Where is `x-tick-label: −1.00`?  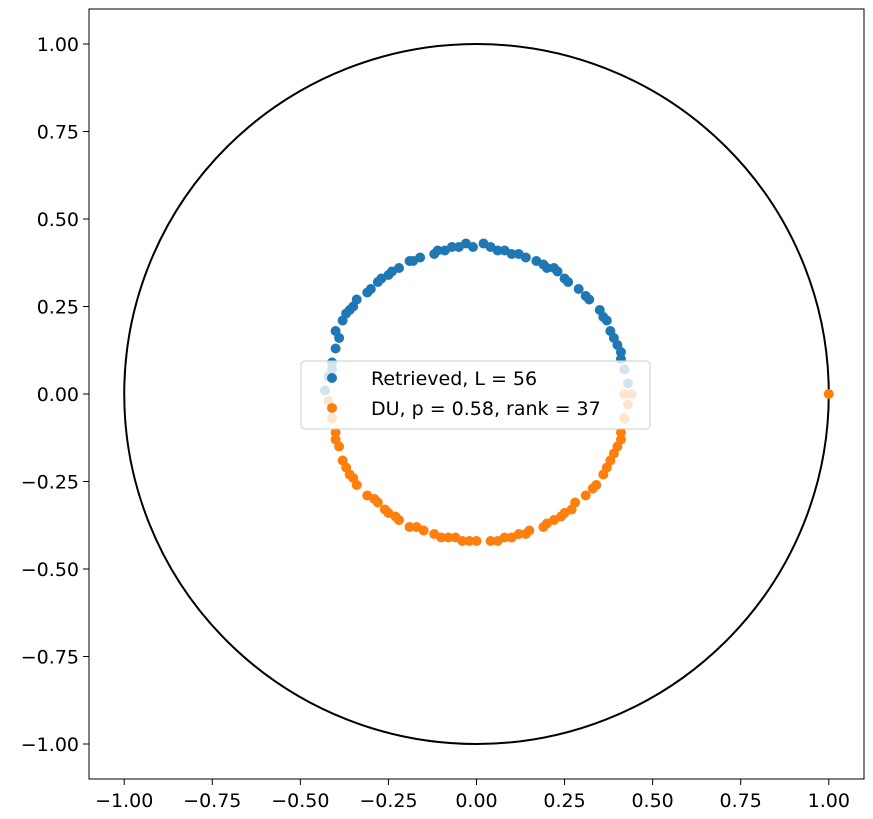 x-tick-label: −1.00 is located at coordinates (124, 801).